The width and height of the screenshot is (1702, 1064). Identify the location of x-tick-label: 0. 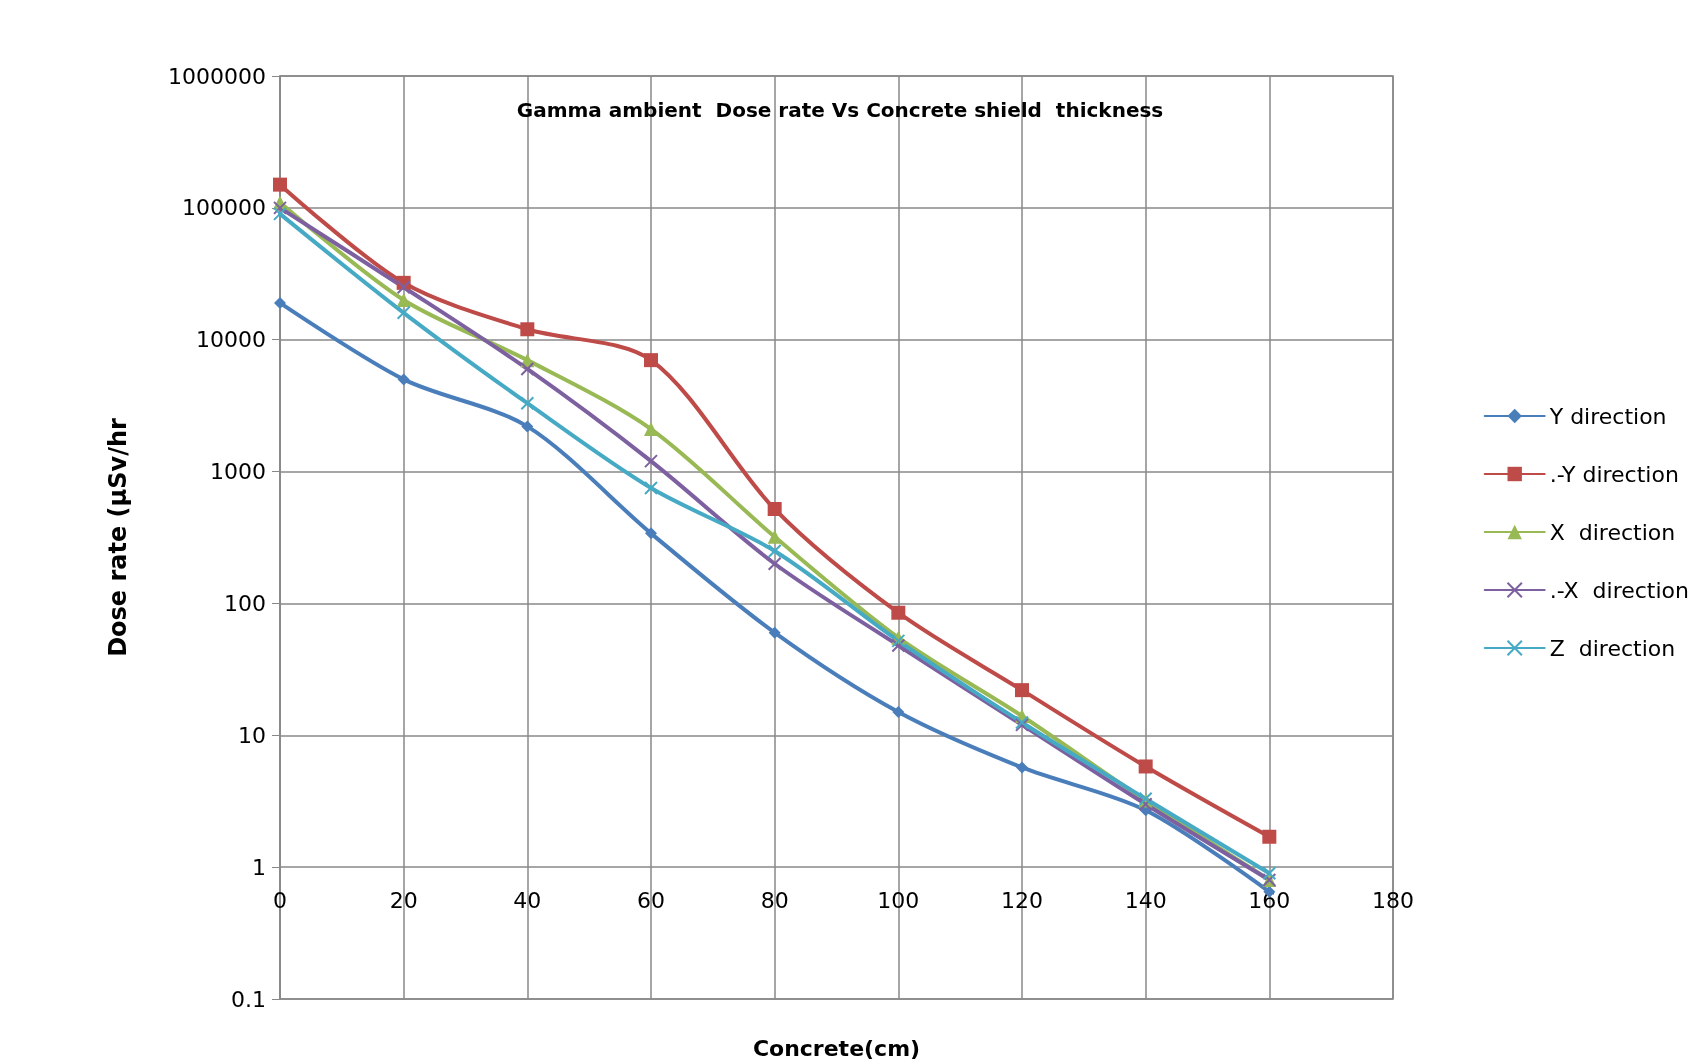
(280, 900).